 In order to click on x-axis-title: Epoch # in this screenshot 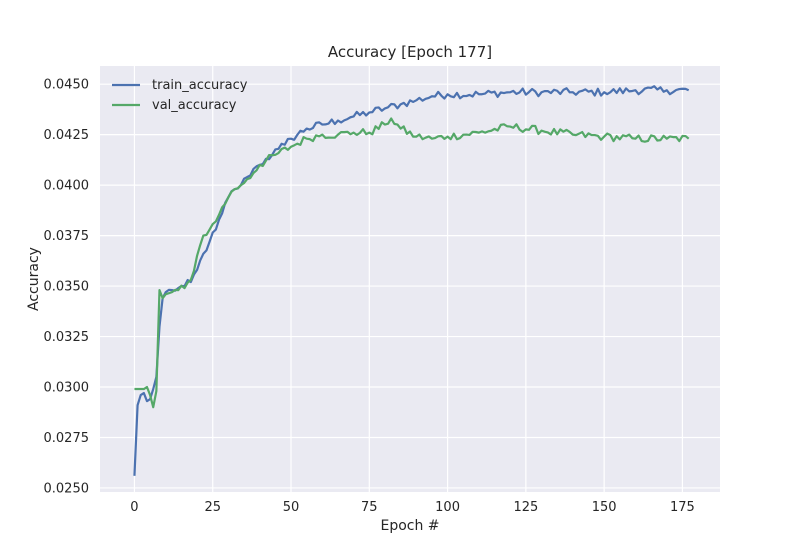, I will do `click(409, 526)`.